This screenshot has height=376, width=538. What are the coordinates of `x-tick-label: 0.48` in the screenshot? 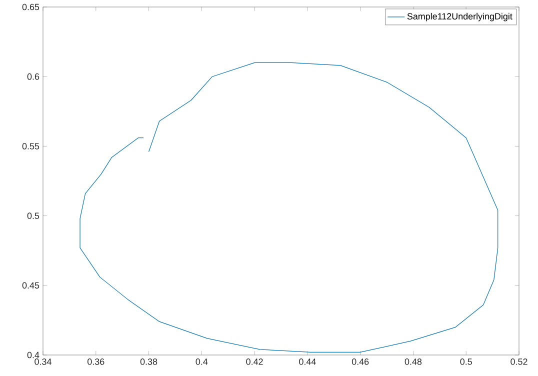 It's located at (413, 361).